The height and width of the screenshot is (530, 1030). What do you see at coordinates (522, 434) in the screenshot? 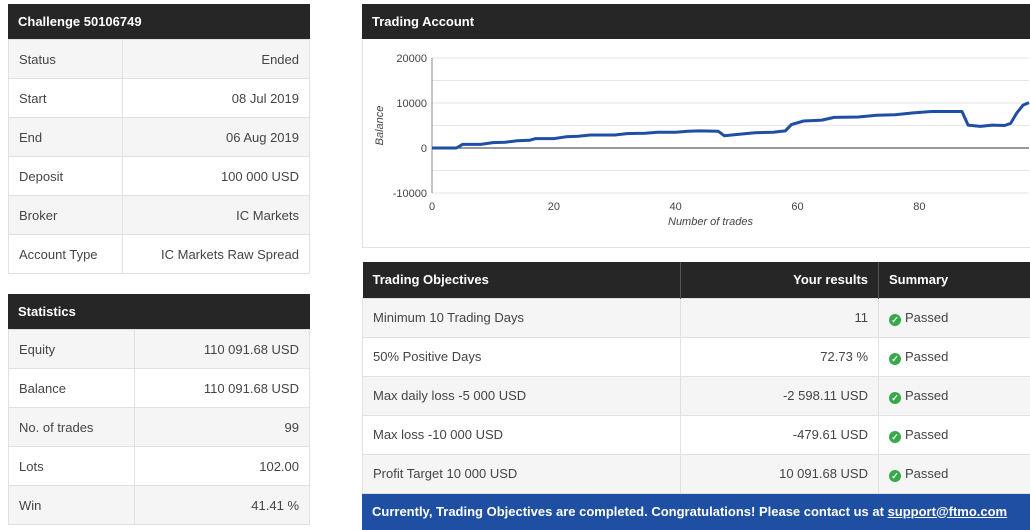
I see `objective-label: Max loss -10 000 USD` at bounding box center [522, 434].